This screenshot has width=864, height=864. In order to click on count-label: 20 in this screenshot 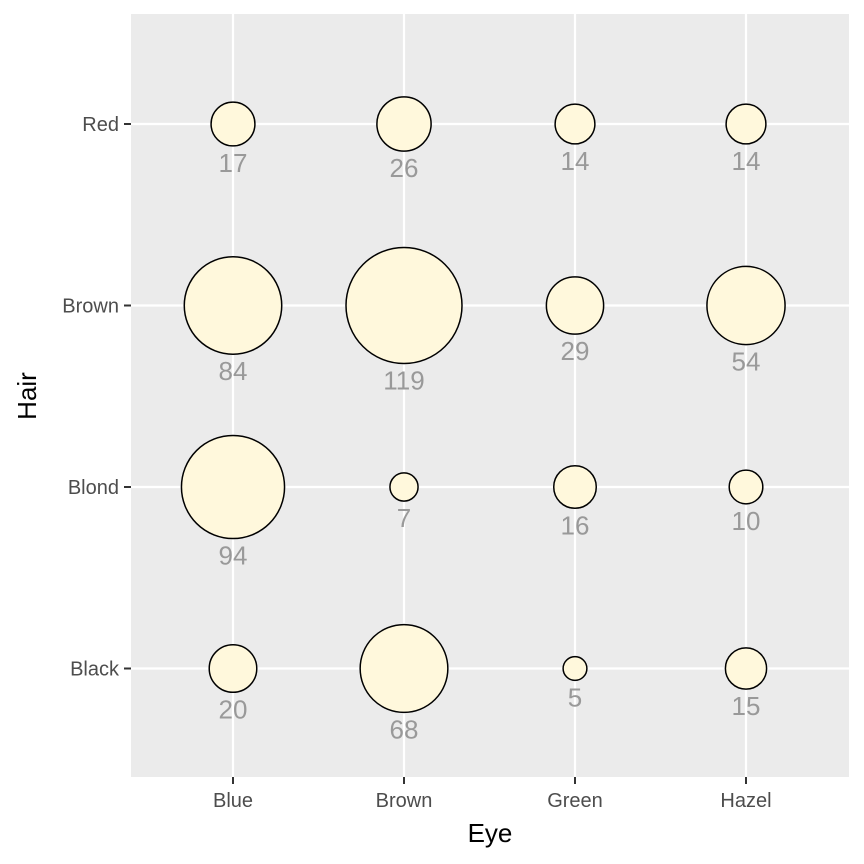, I will do `click(233, 709)`.